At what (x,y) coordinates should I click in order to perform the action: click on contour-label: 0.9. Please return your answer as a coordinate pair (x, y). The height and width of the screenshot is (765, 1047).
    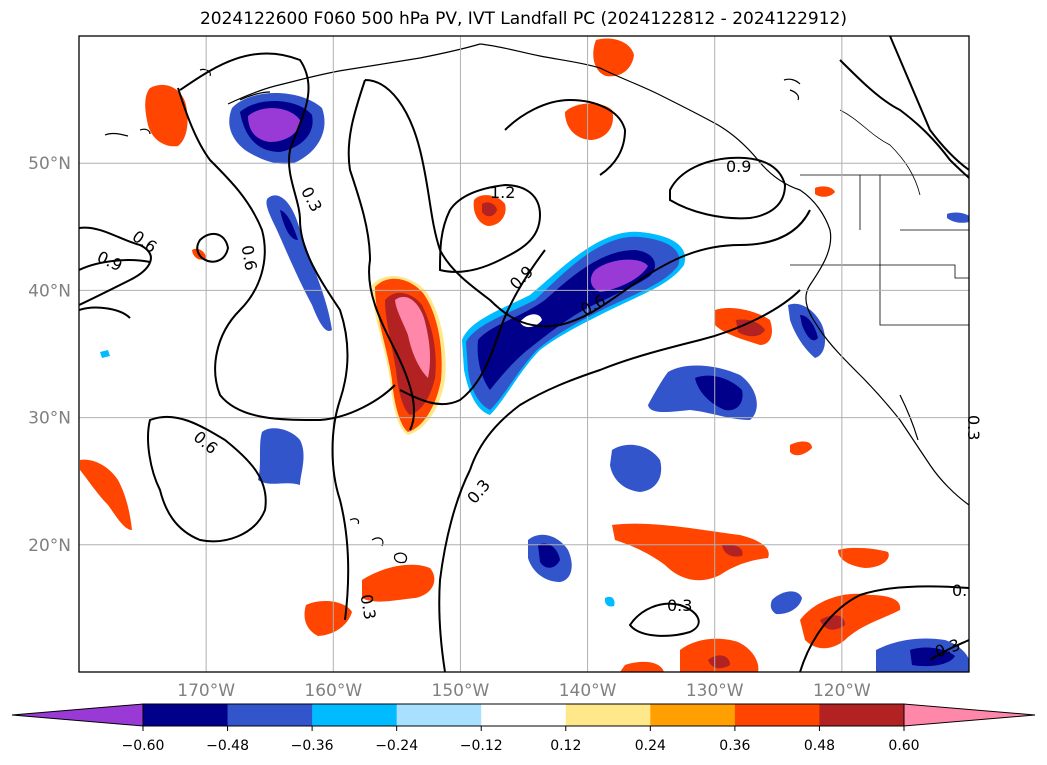
    Looking at the image, I should click on (738, 166).